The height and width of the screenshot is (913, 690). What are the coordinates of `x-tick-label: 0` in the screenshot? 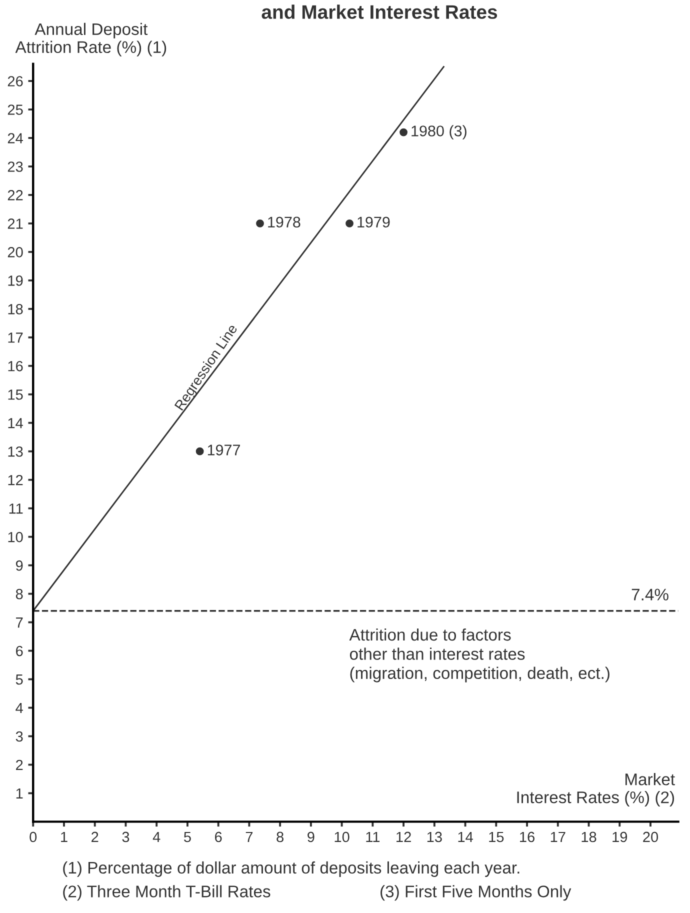 It's located at (33, 837).